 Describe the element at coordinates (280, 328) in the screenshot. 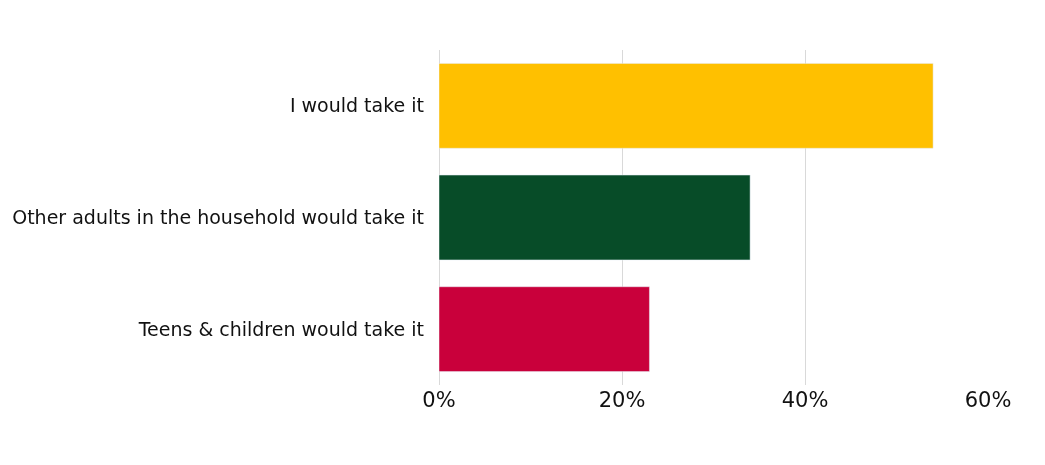

I see `y-tick-label: Teens & children would take it` at that location.